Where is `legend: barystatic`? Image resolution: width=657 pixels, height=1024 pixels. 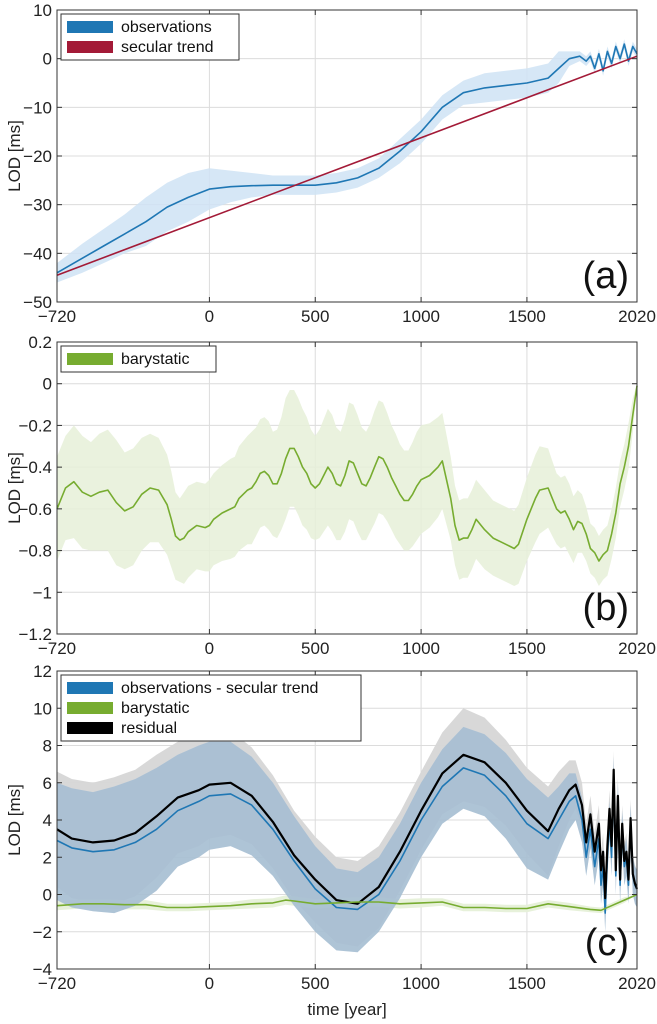
legend: barystatic is located at coordinates (138, 359).